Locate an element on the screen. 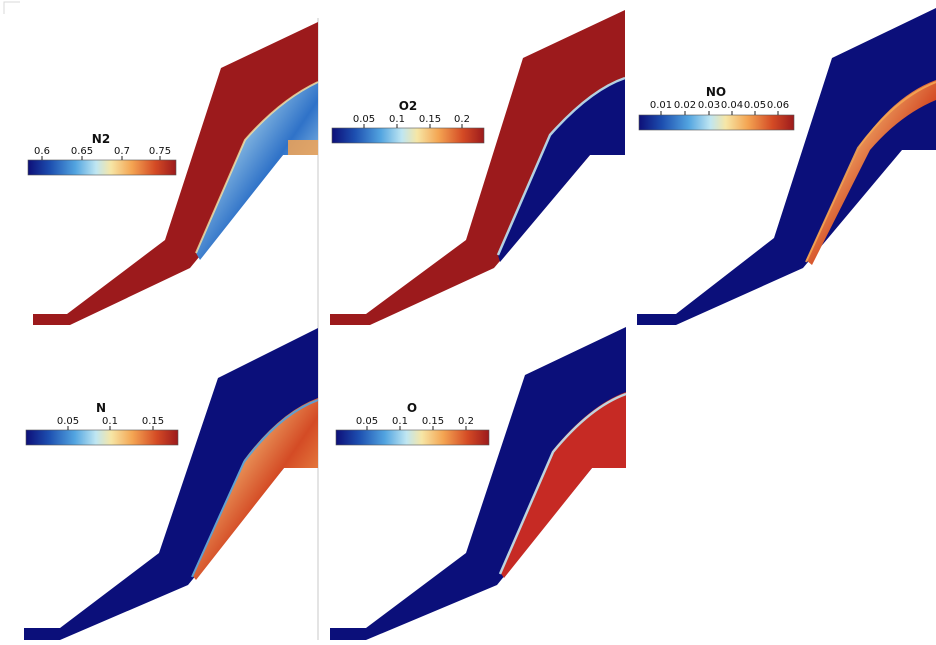 Image resolution: width=936 pixels, height=645 pixels. n2-colorbar: N2 0.6 0.65 0.7 0.75 is located at coordinates (102, 154).